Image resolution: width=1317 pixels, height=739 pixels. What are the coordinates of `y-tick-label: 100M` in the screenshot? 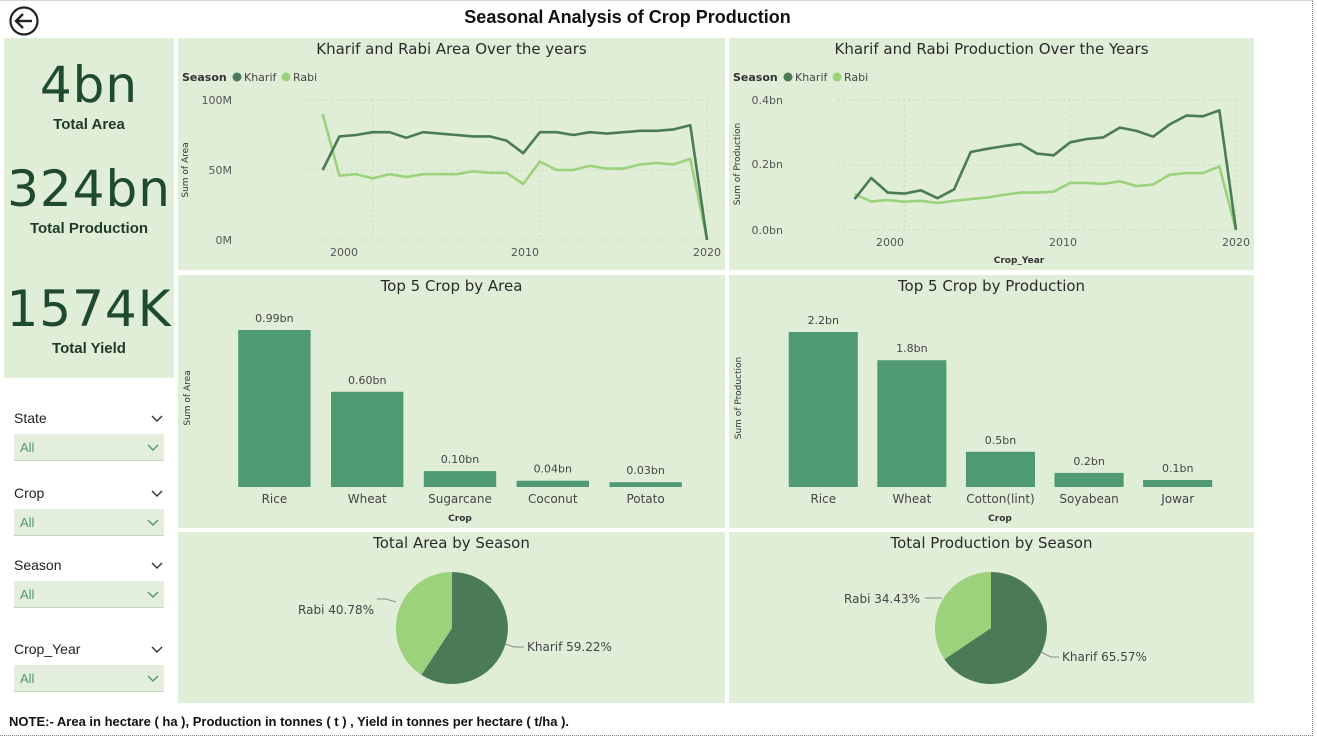 It's located at (217, 100).